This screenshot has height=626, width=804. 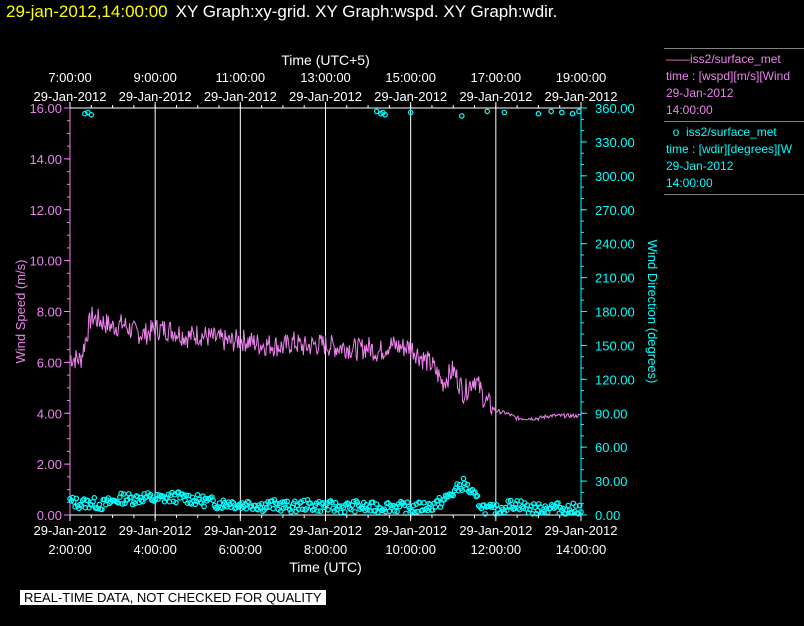 What do you see at coordinates (45, 261) in the screenshot?
I see `y-left-tick-label: 10.00` at bounding box center [45, 261].